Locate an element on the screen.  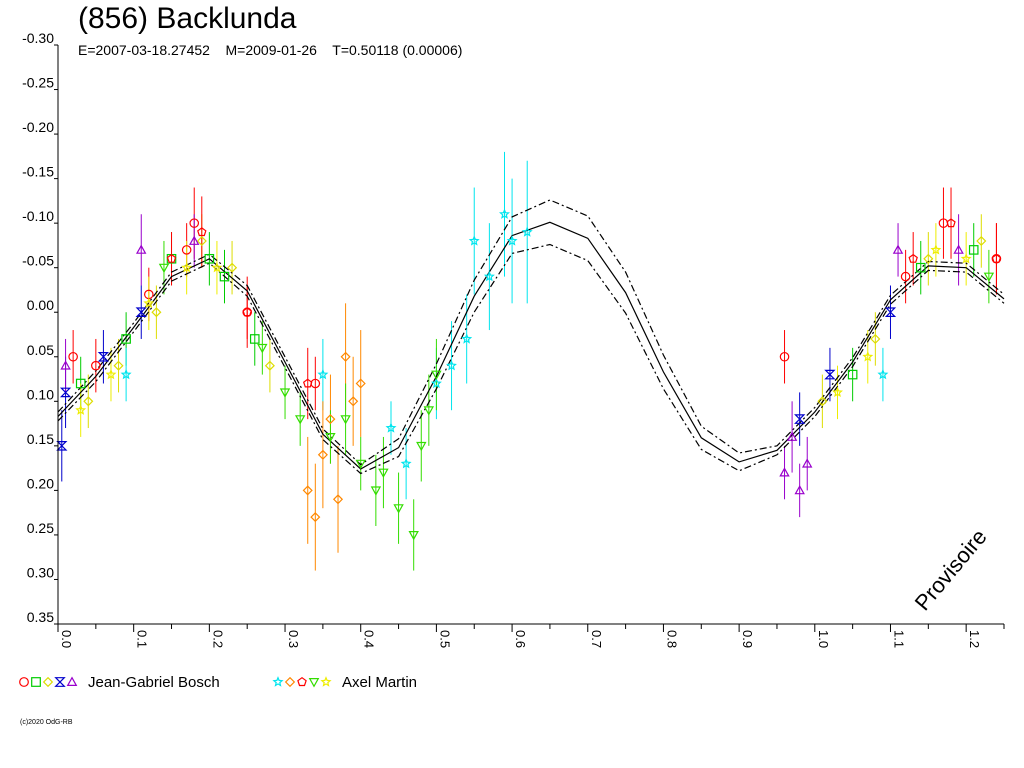
x-tick-label: 1.2 is located at coordinates (974, 639).